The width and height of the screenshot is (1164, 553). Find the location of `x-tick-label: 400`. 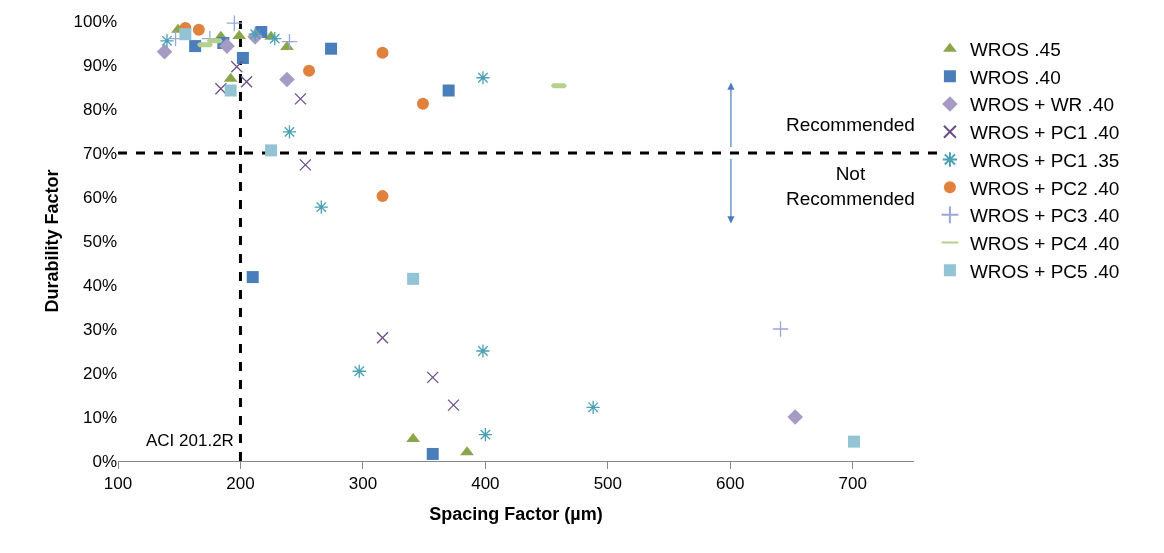

x-tick-label: 400 is located at coordinates (485, 484).